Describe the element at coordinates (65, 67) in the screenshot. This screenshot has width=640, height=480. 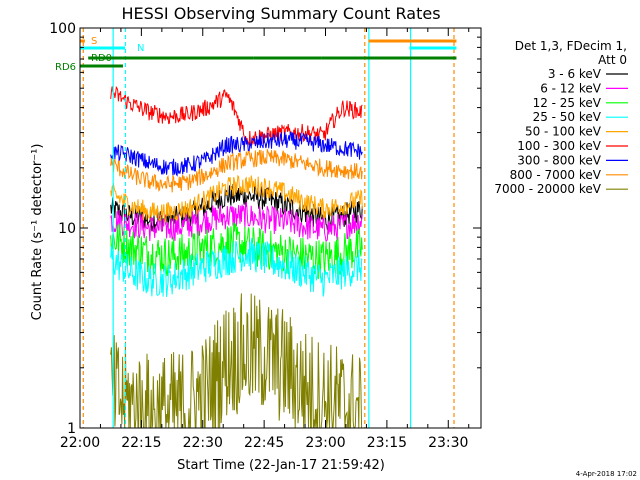
I see `flag-label: RD6` at that location.